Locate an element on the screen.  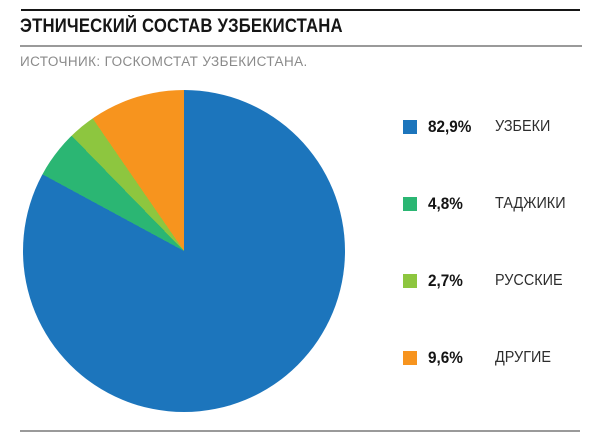
legend-percent: 2,7% is located at coordinates (445, 280).